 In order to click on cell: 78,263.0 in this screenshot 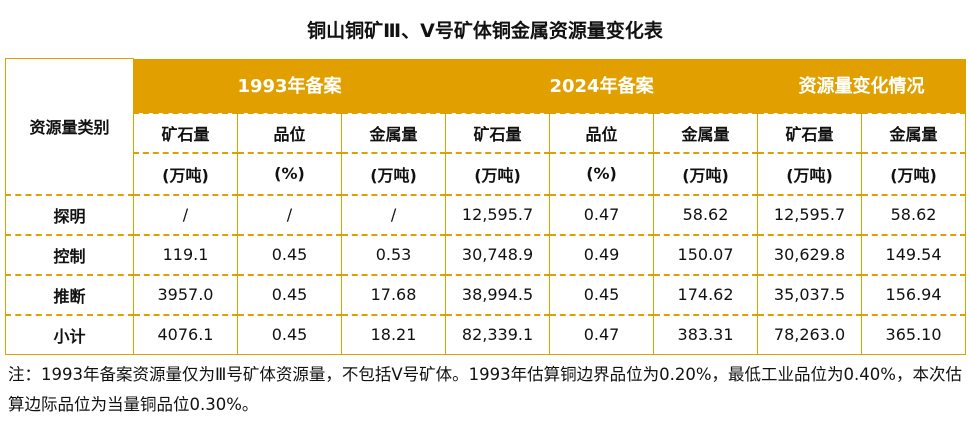, I will do `click(810, 334)`.